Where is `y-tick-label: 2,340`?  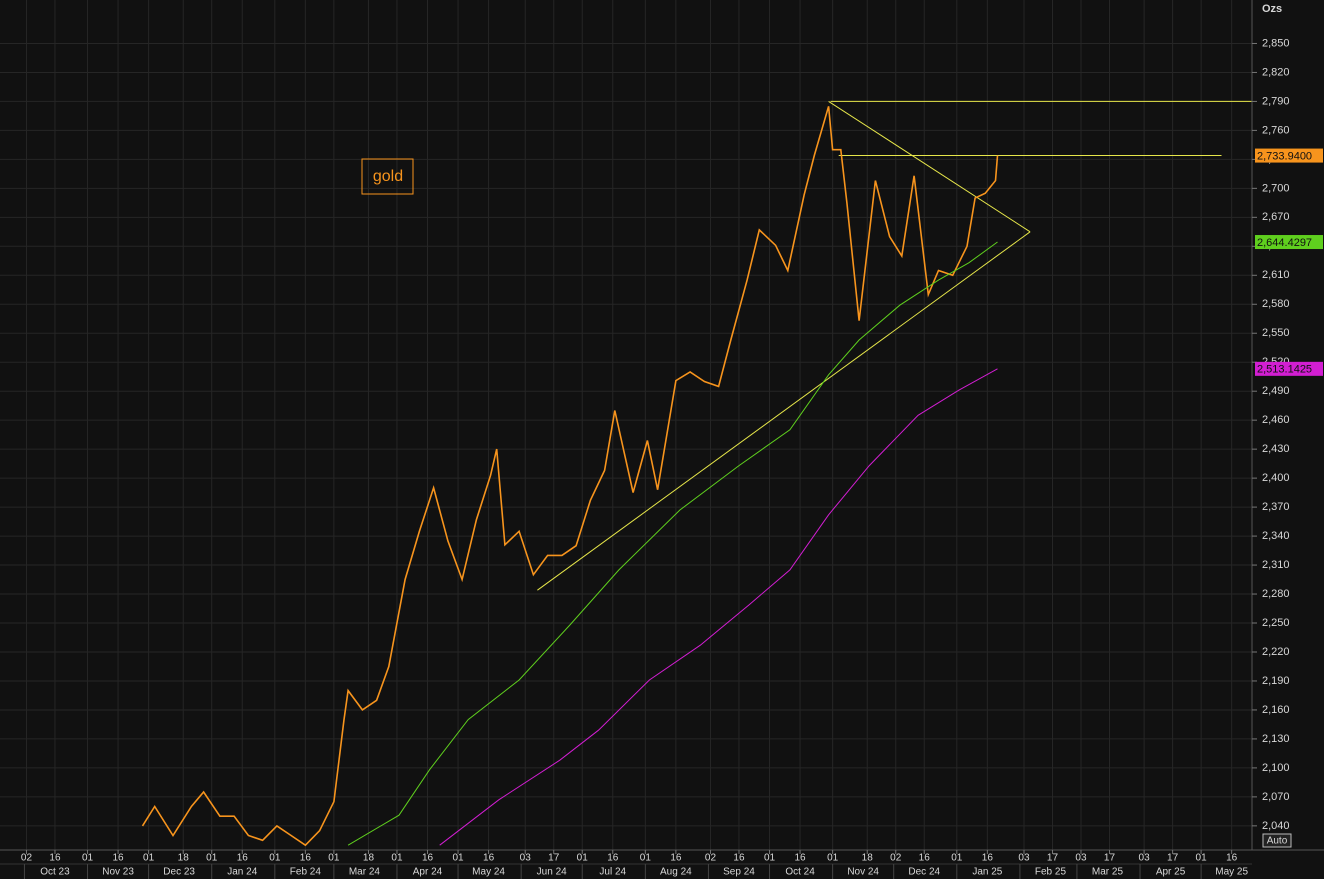
y-tick-label: 2,340 is located at coordinates (1276, 536).